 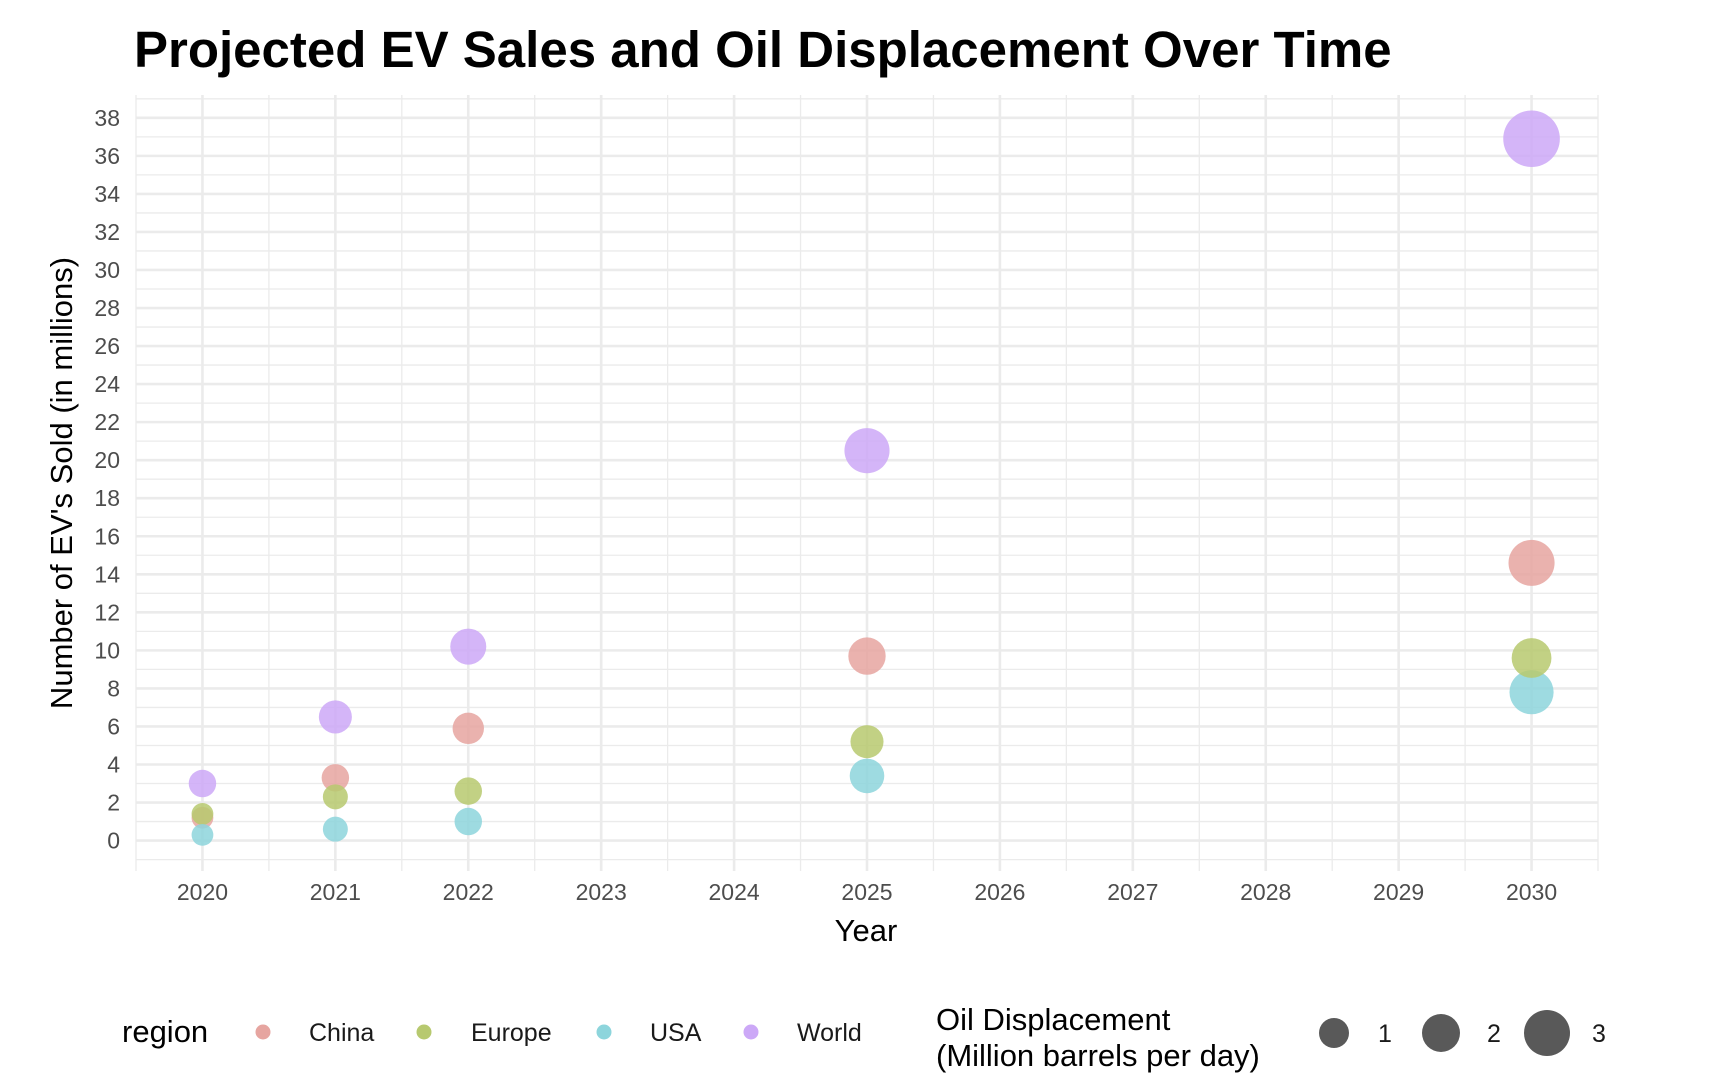 I want to click on data-point-usa-2030, so click(x=1531, y=692).